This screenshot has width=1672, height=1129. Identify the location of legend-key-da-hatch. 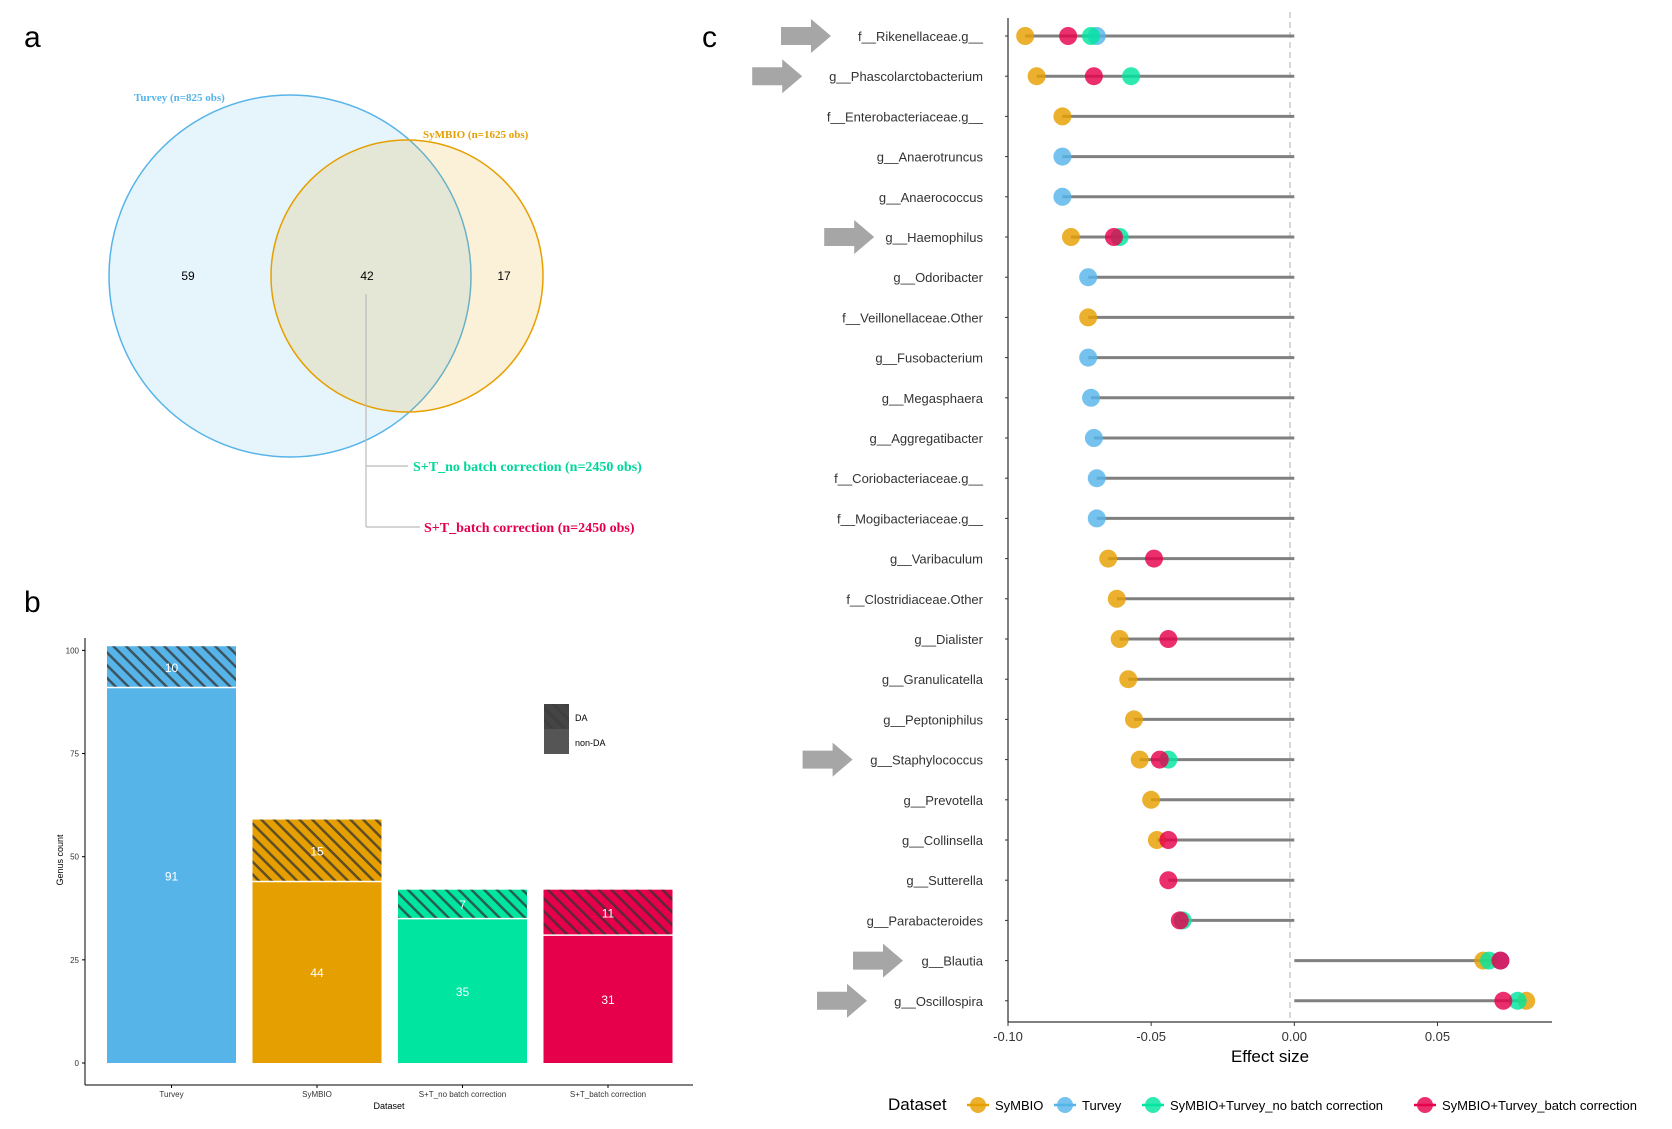
(556, 716).